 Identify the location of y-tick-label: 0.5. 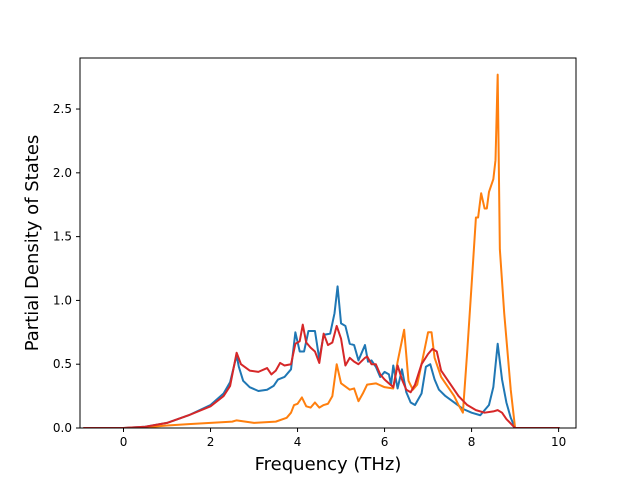
(62, 364).